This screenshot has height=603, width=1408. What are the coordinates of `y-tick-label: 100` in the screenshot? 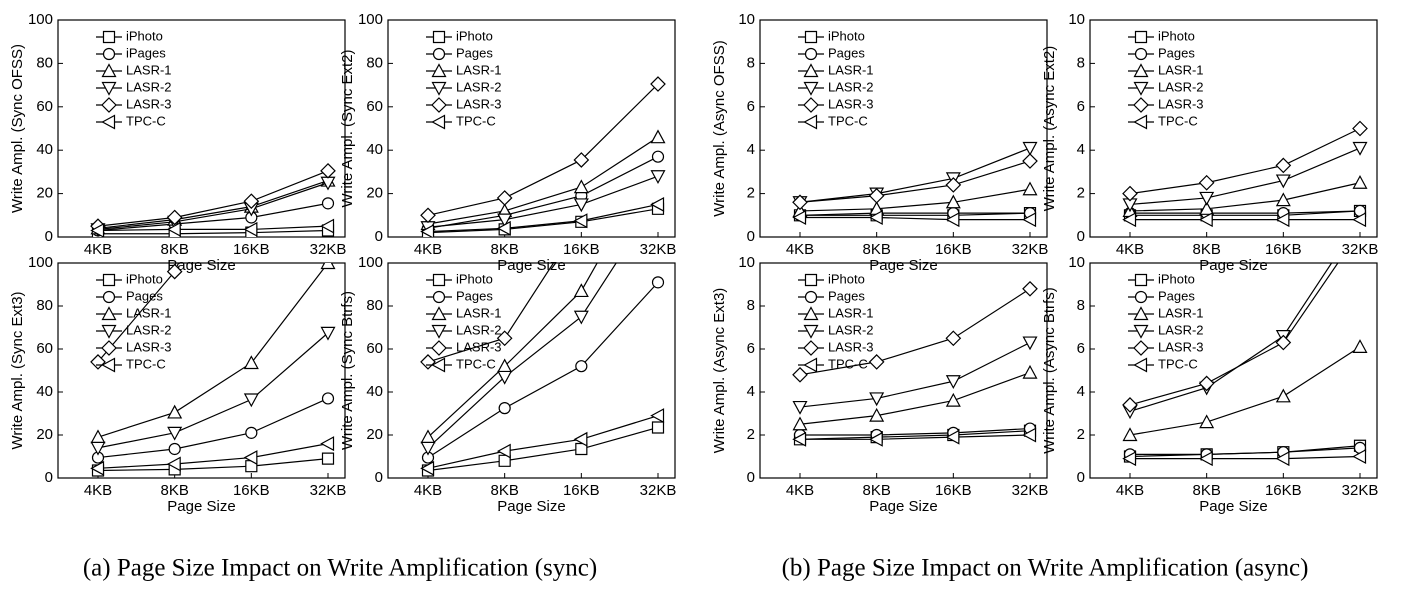 It's located at (370, 19).